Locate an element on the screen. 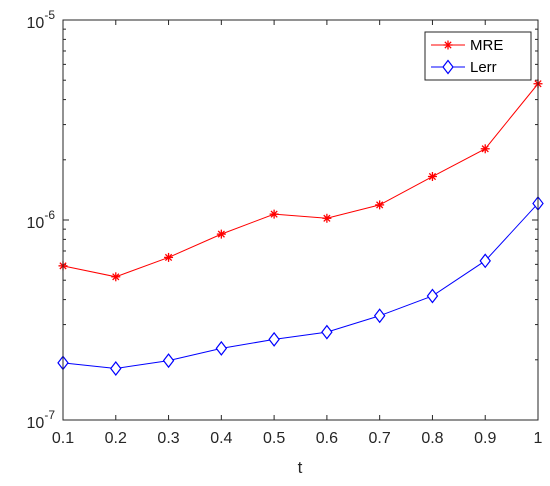 This screenshot has width=550, height=486. legend: MRE Lerr is located at coordinates (478, 56).